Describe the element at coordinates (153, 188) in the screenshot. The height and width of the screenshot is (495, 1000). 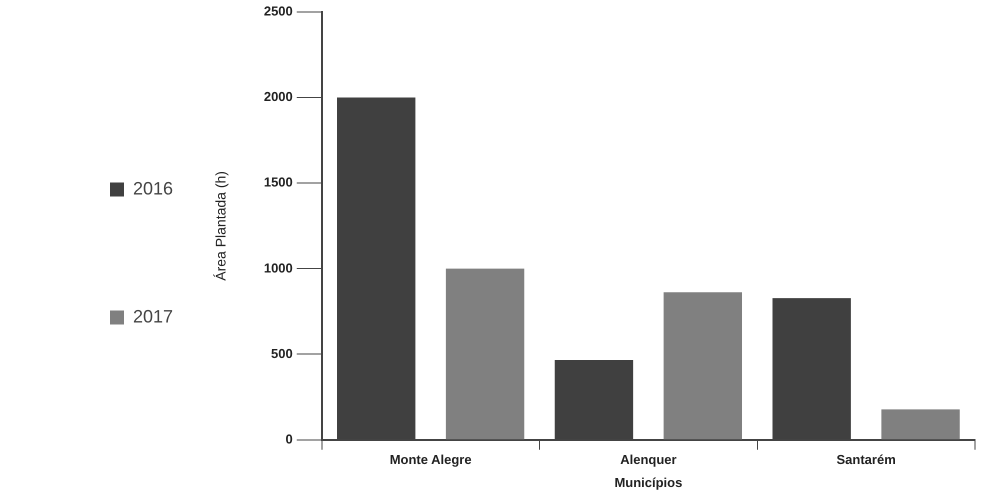
I see `legend-label: 2016` at that location.